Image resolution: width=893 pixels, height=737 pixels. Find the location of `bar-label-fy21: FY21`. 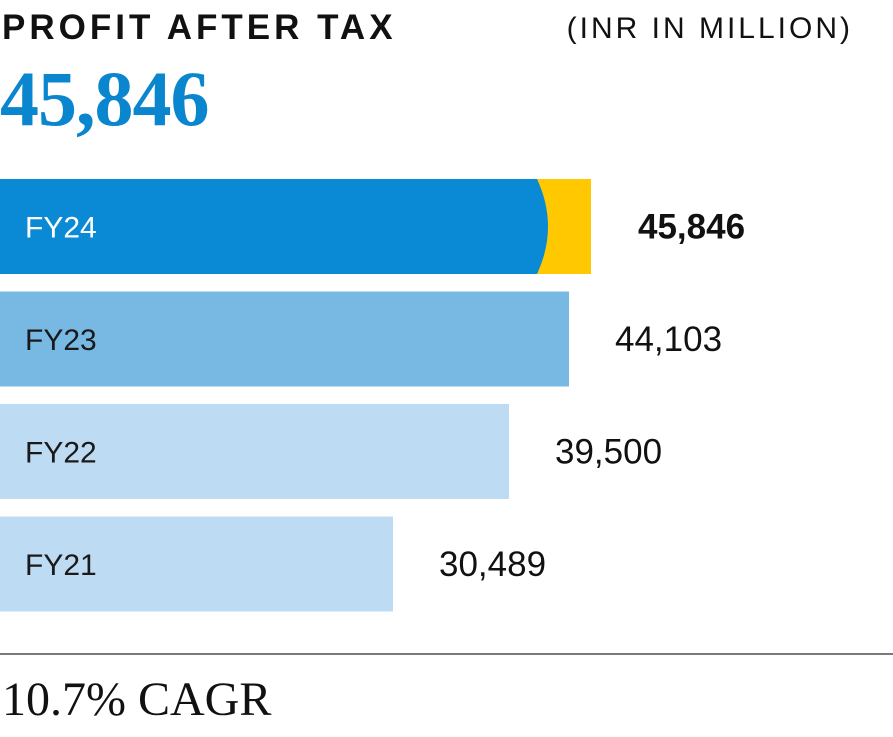

bar-label-fy21: FY21 is located at coordinates (61, 565).